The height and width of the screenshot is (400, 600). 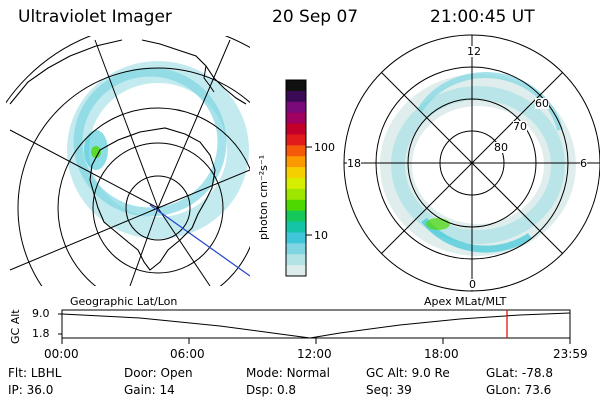 What do you see at coordinates (149, 390) in the screenshot?
I see `info-gain: Gain: 14` at bounding box center [149, 390].